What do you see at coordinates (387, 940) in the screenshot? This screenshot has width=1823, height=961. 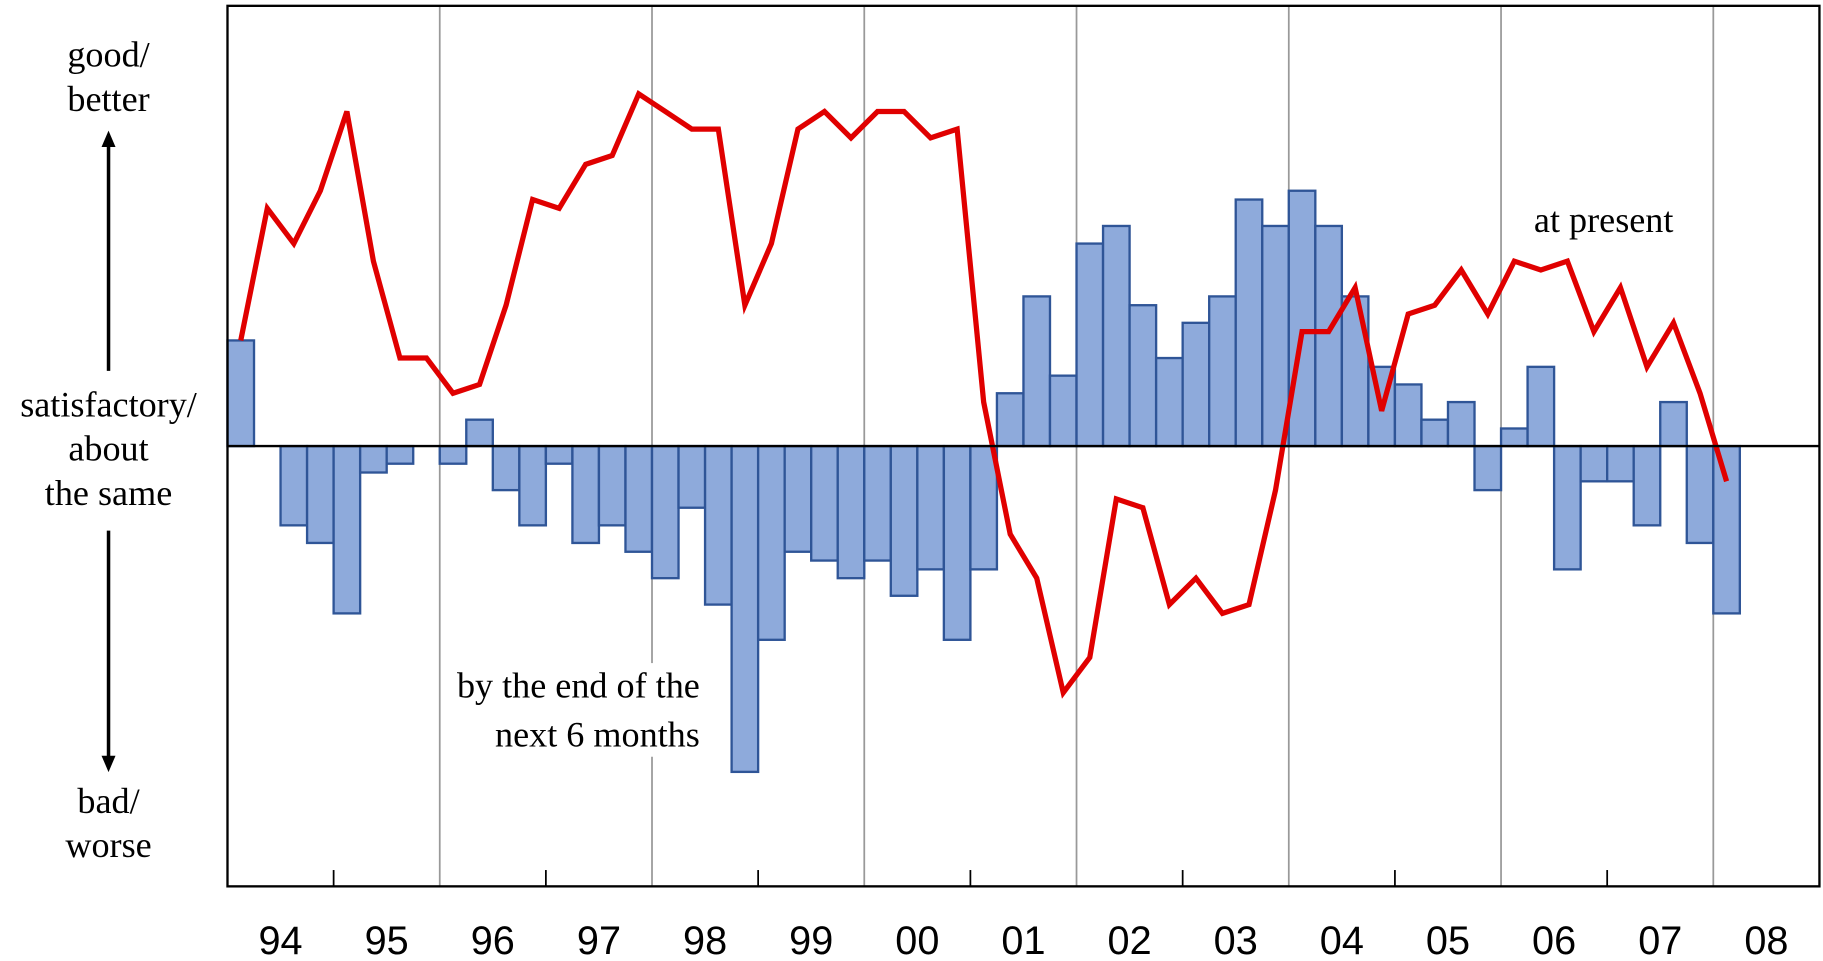 I see `x-tick-label: 95` at bounding box center [387, 940].